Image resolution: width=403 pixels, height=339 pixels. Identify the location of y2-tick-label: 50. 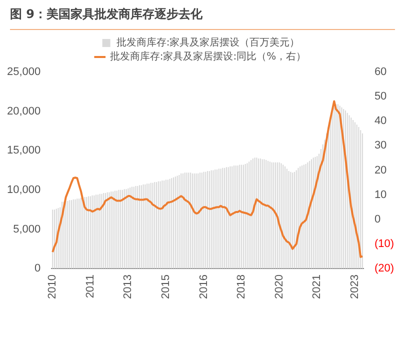
(380, 96).